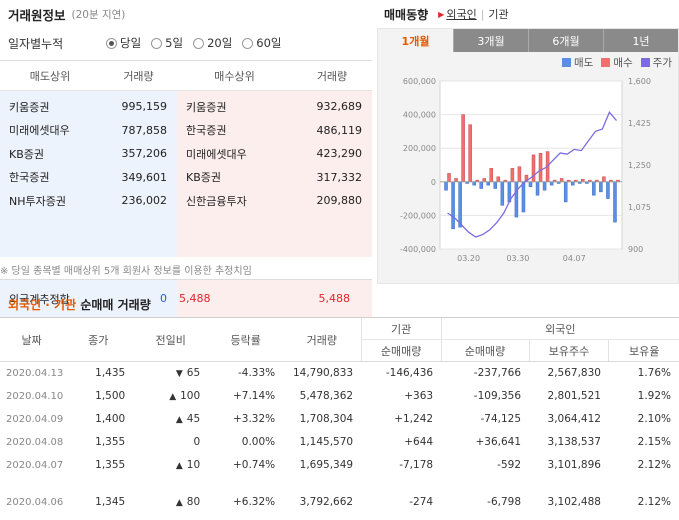  What do you see at coordinates (274, 154) in the screenshot?
I see `buy-row: 미래에셋대우 423,290` at bounding box center [274, 154].